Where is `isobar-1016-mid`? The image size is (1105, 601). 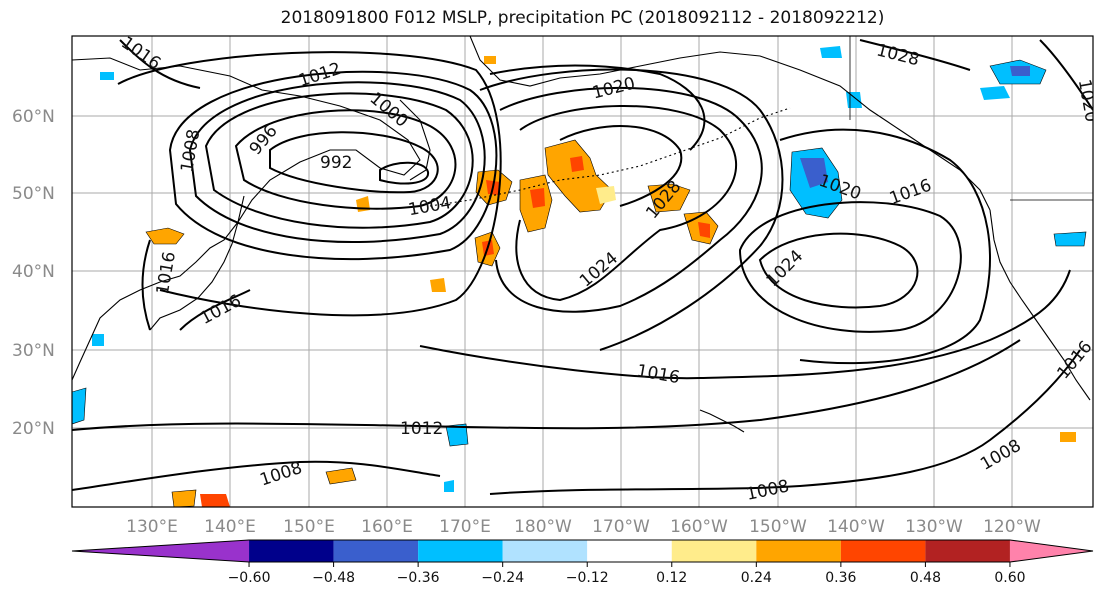 isobar-1016-mid is located at coordinates (631, 209).